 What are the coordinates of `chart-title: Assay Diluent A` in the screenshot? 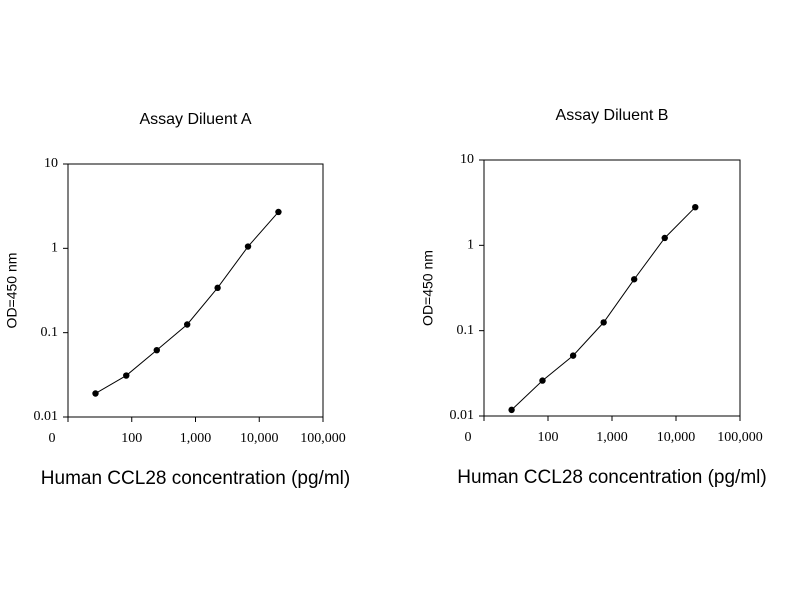 It's located at (195, 119).